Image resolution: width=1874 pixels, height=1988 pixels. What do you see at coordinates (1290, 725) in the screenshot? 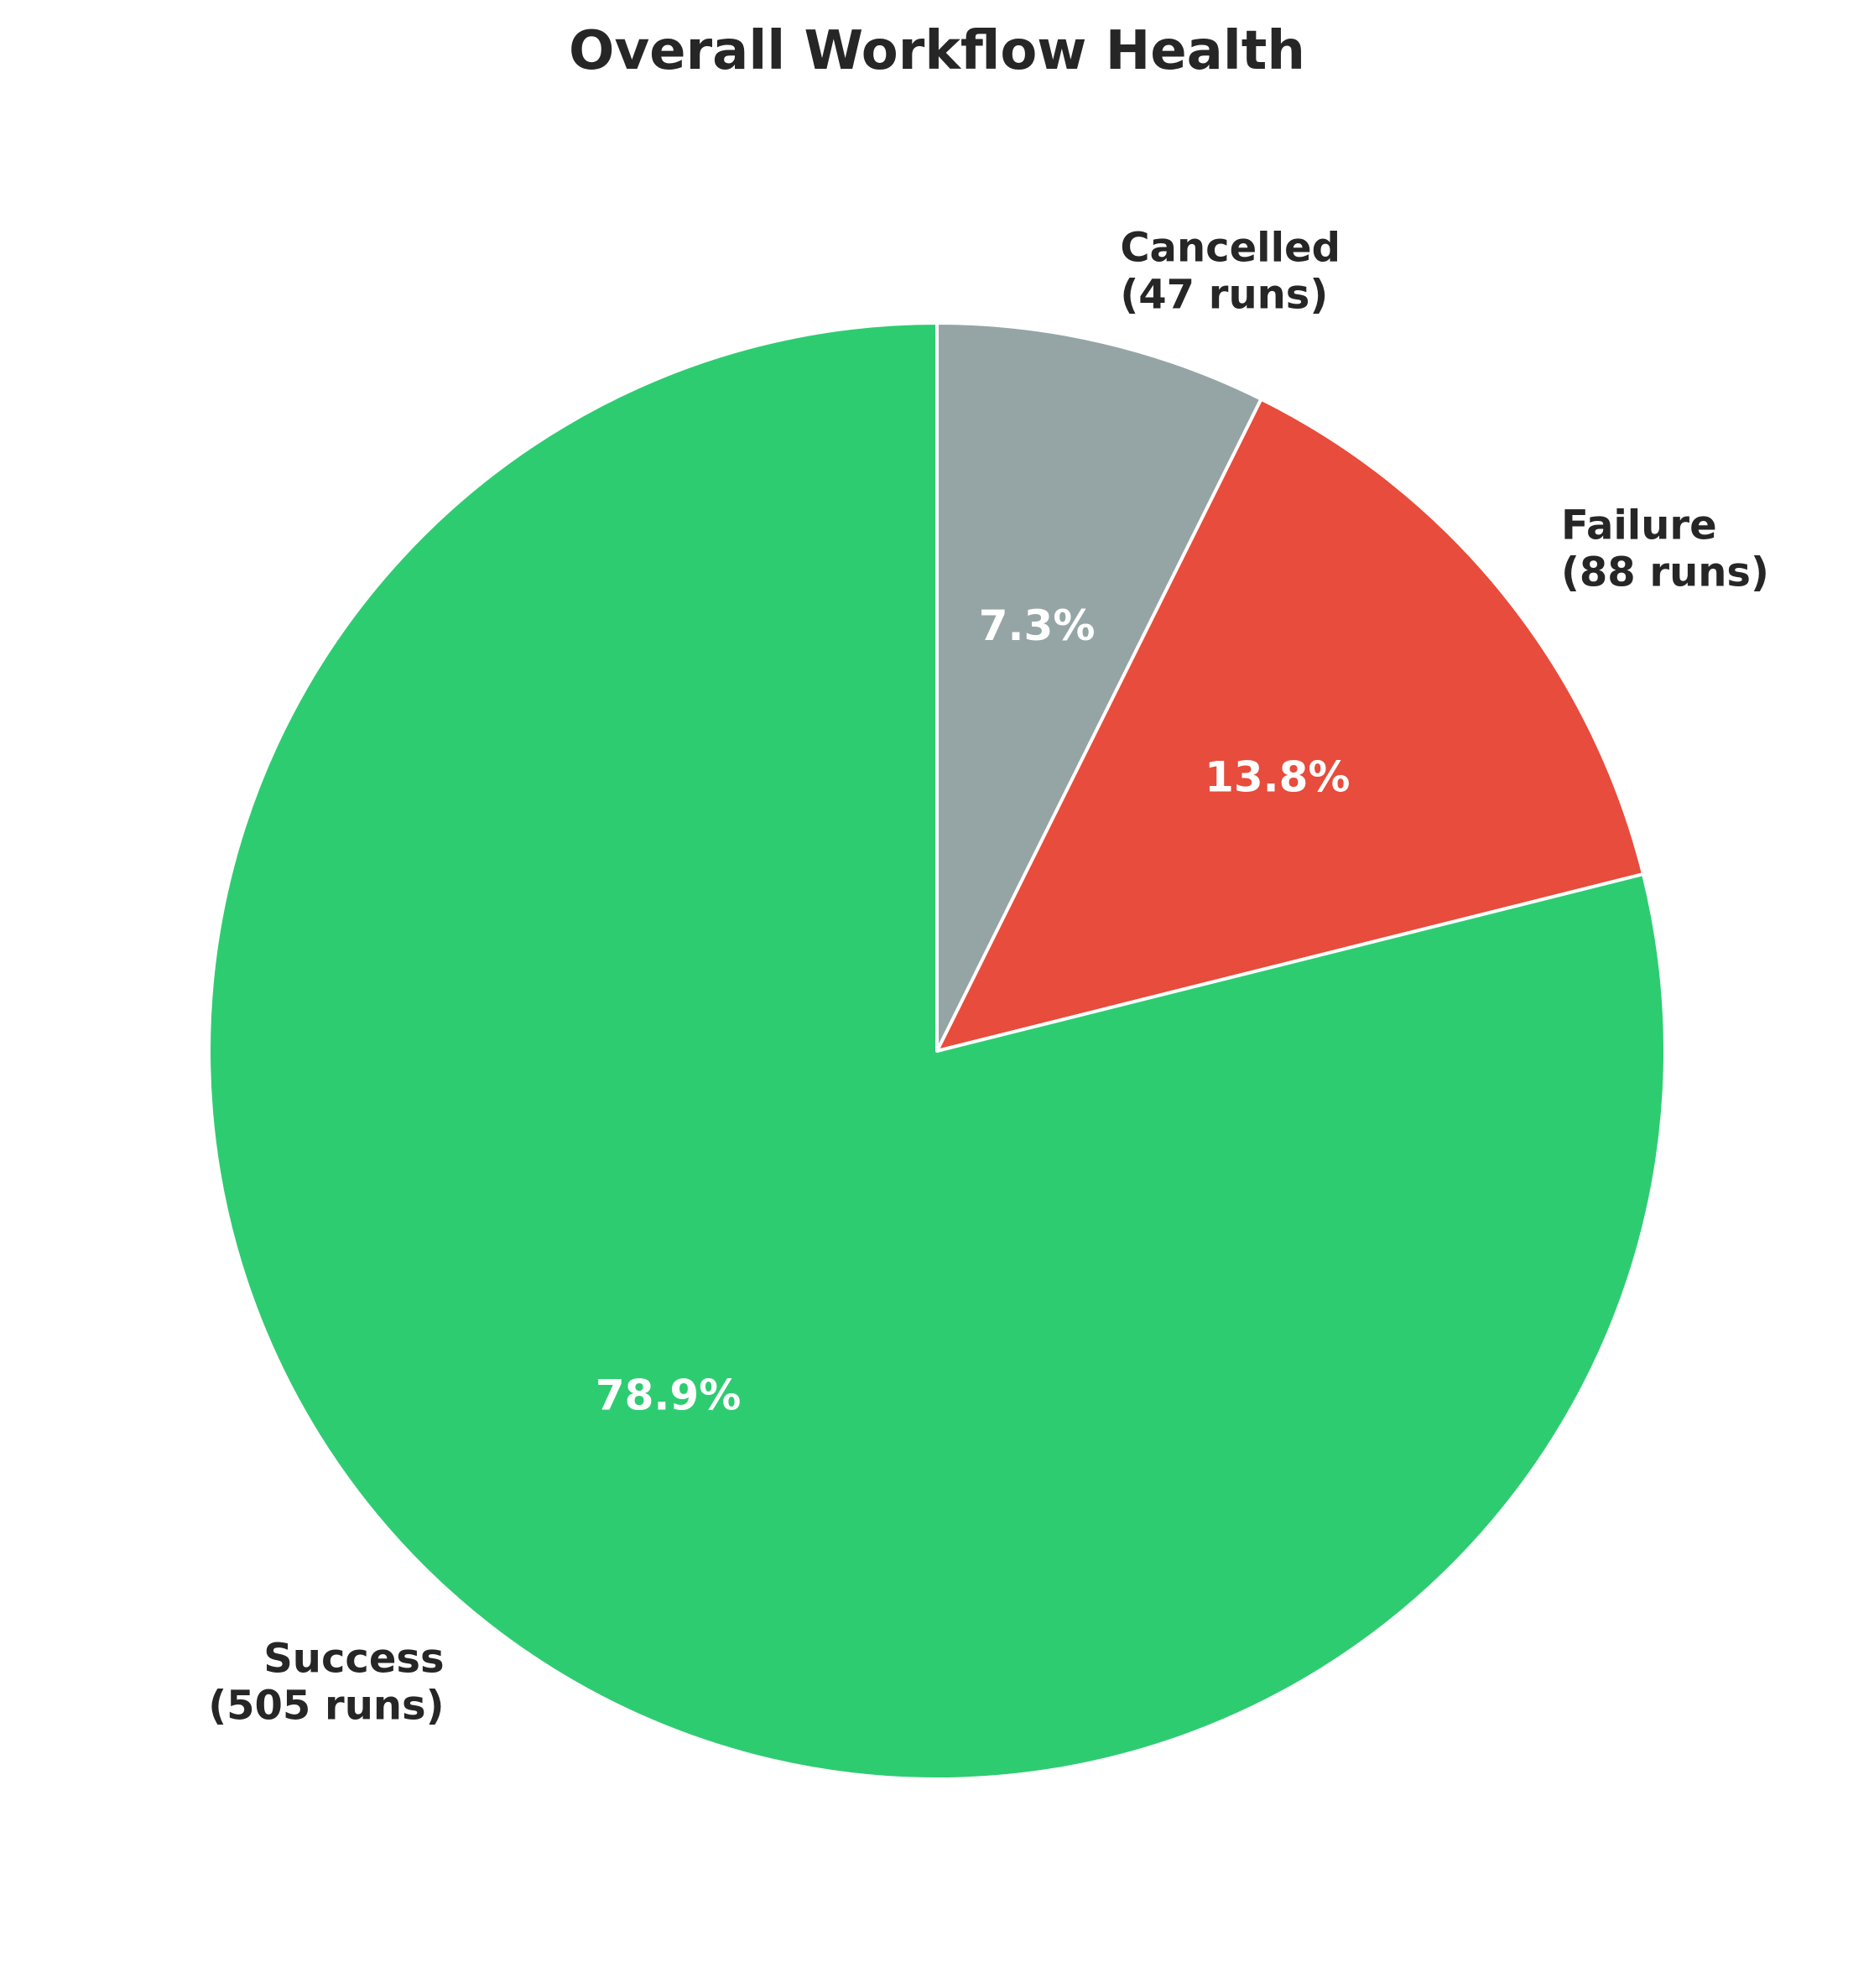
I see `pie-slice-failure` at bounding box center [1290, 725].